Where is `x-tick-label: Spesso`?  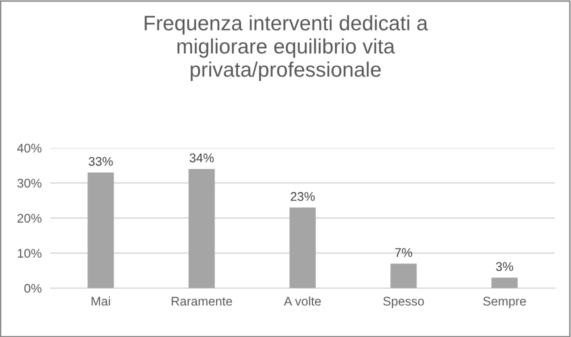
x-tick-label: Spesso is located at coordinates (403, 302).